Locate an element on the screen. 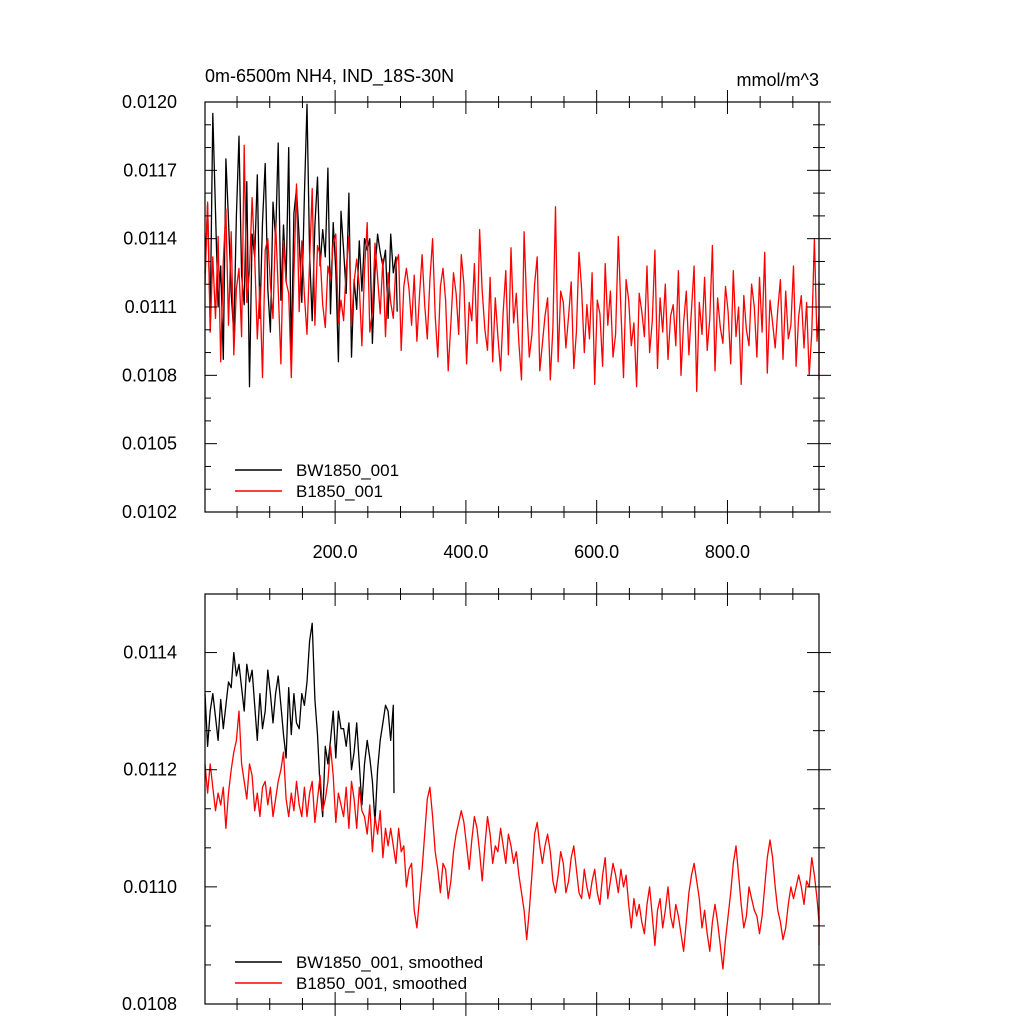  bottom-y-tick-label: 0.0112 is located at coordinates (150, 770).